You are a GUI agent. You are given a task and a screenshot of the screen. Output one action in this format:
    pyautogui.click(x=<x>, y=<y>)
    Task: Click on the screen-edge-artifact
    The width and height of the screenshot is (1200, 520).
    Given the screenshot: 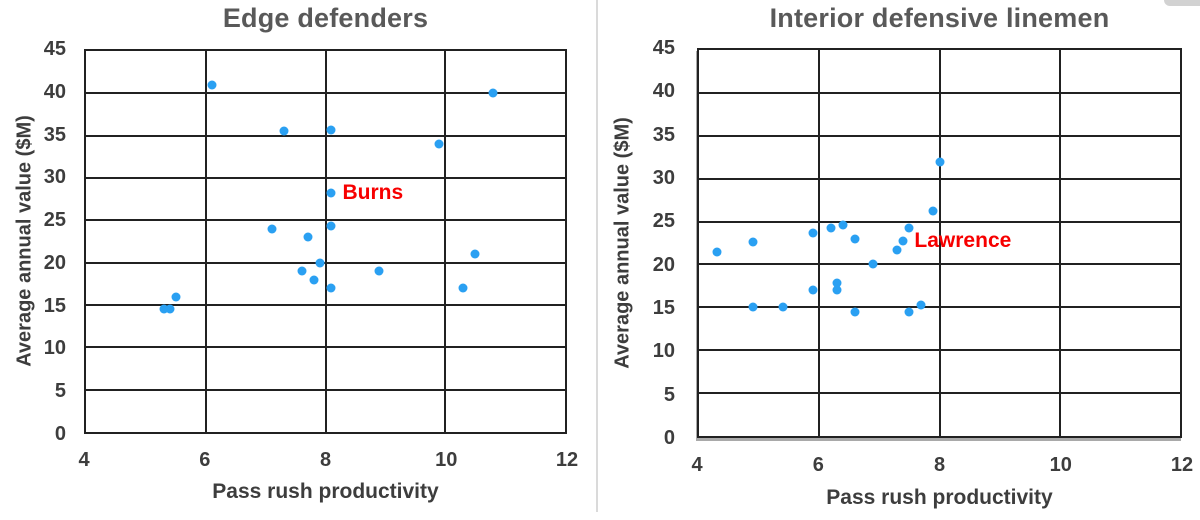 What is the action you would take?
    pyautogui.click(x=1182, y=3)
    